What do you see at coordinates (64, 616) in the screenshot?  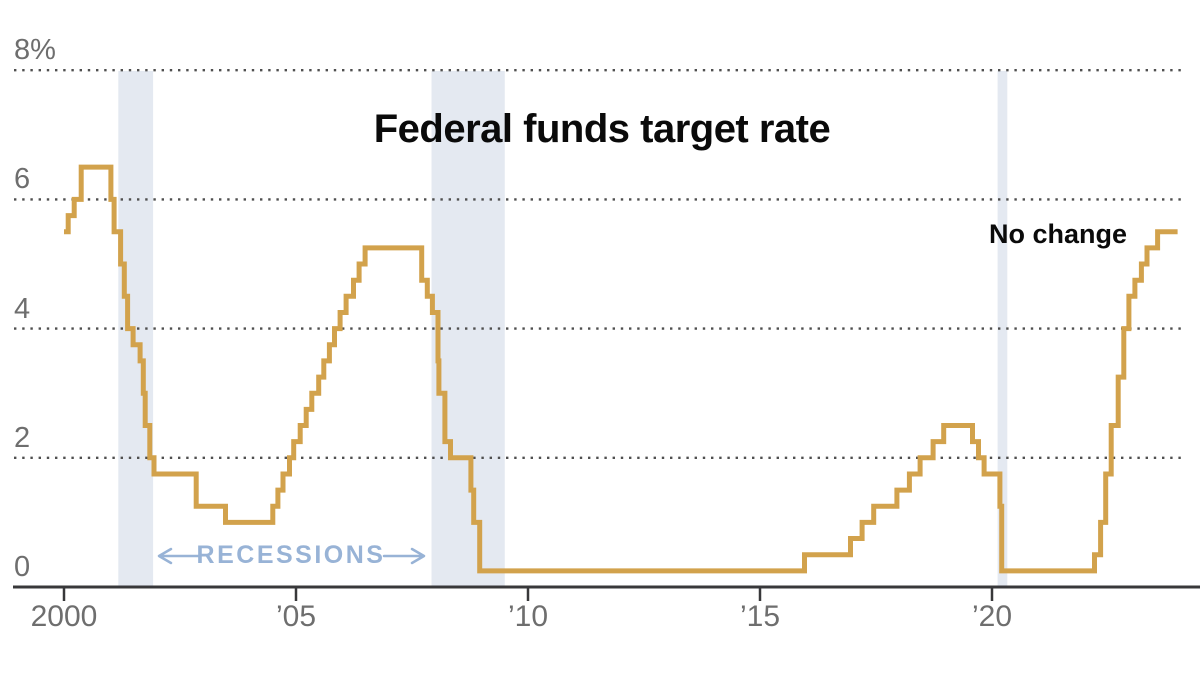 I see `x-tick-label-2000: 2000` at bounding box center [64, 616].